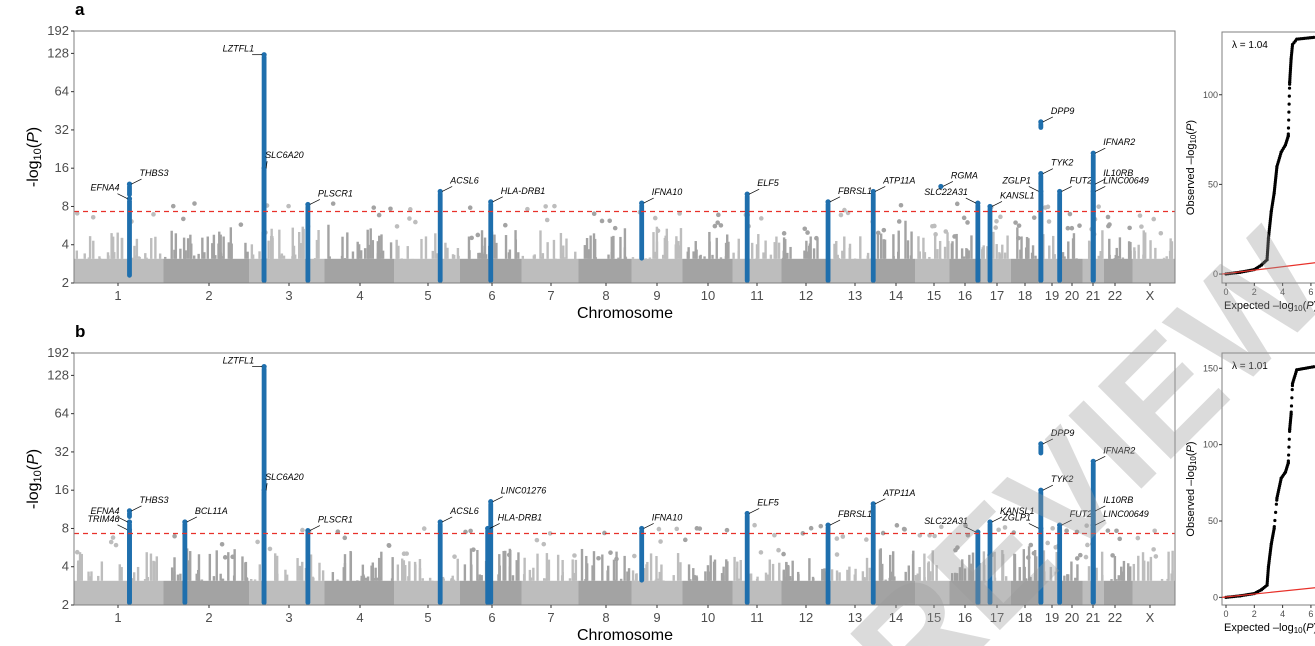  I want to click on chromosome-1-points, so click(119, 247).